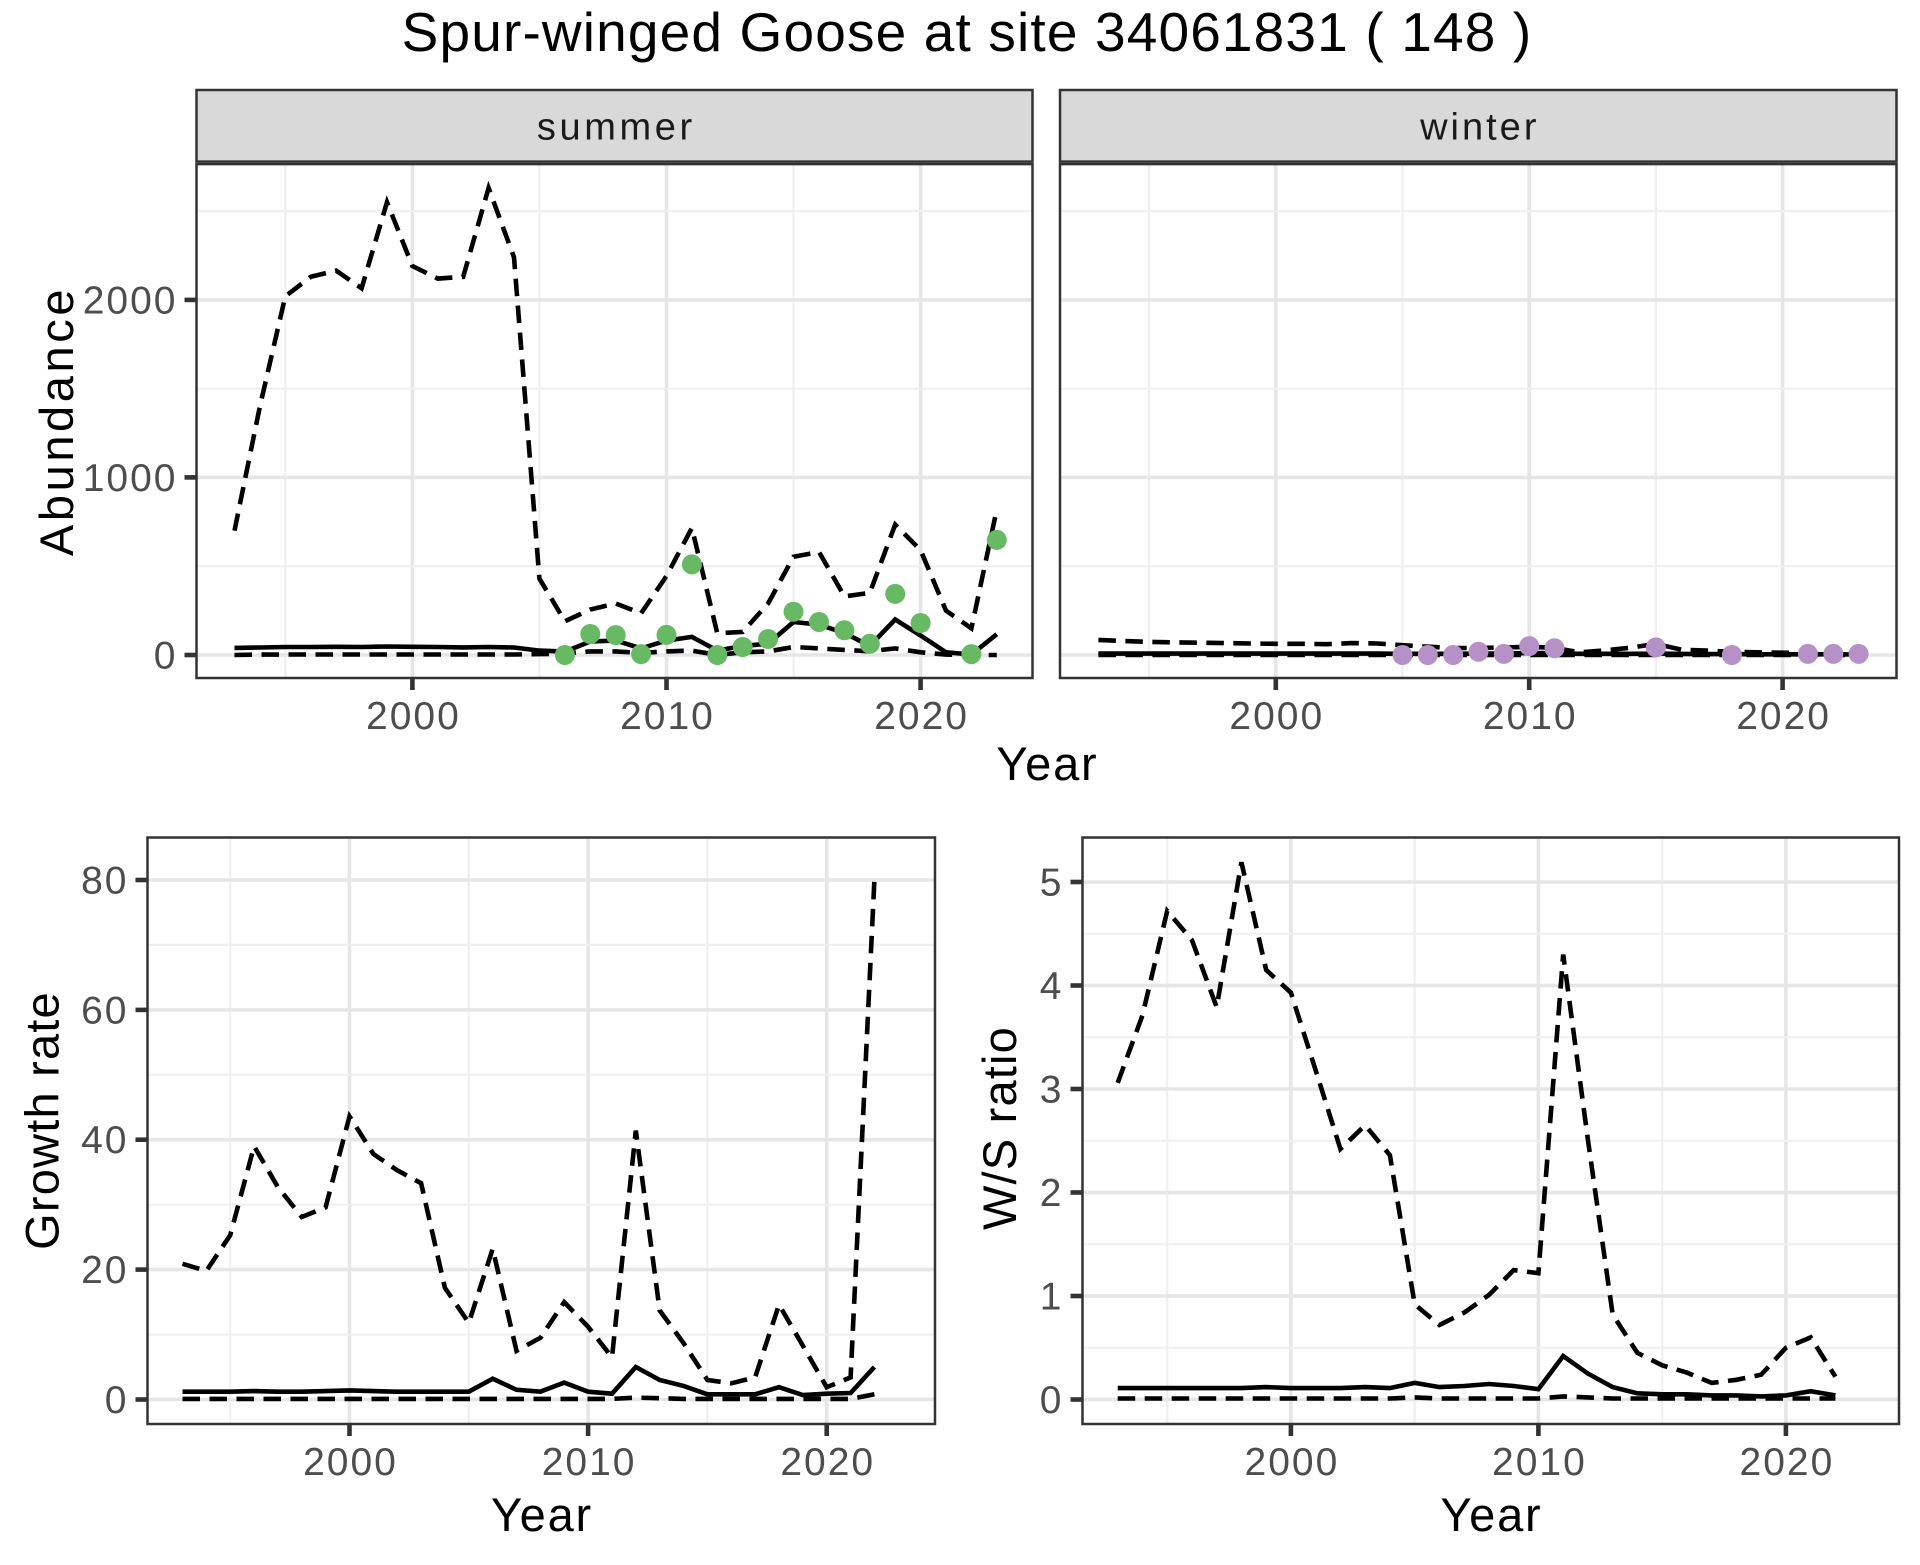 This screenshot has height=1565, width=1920. I want to click on svg-text: 1, so click(1052, 1297).